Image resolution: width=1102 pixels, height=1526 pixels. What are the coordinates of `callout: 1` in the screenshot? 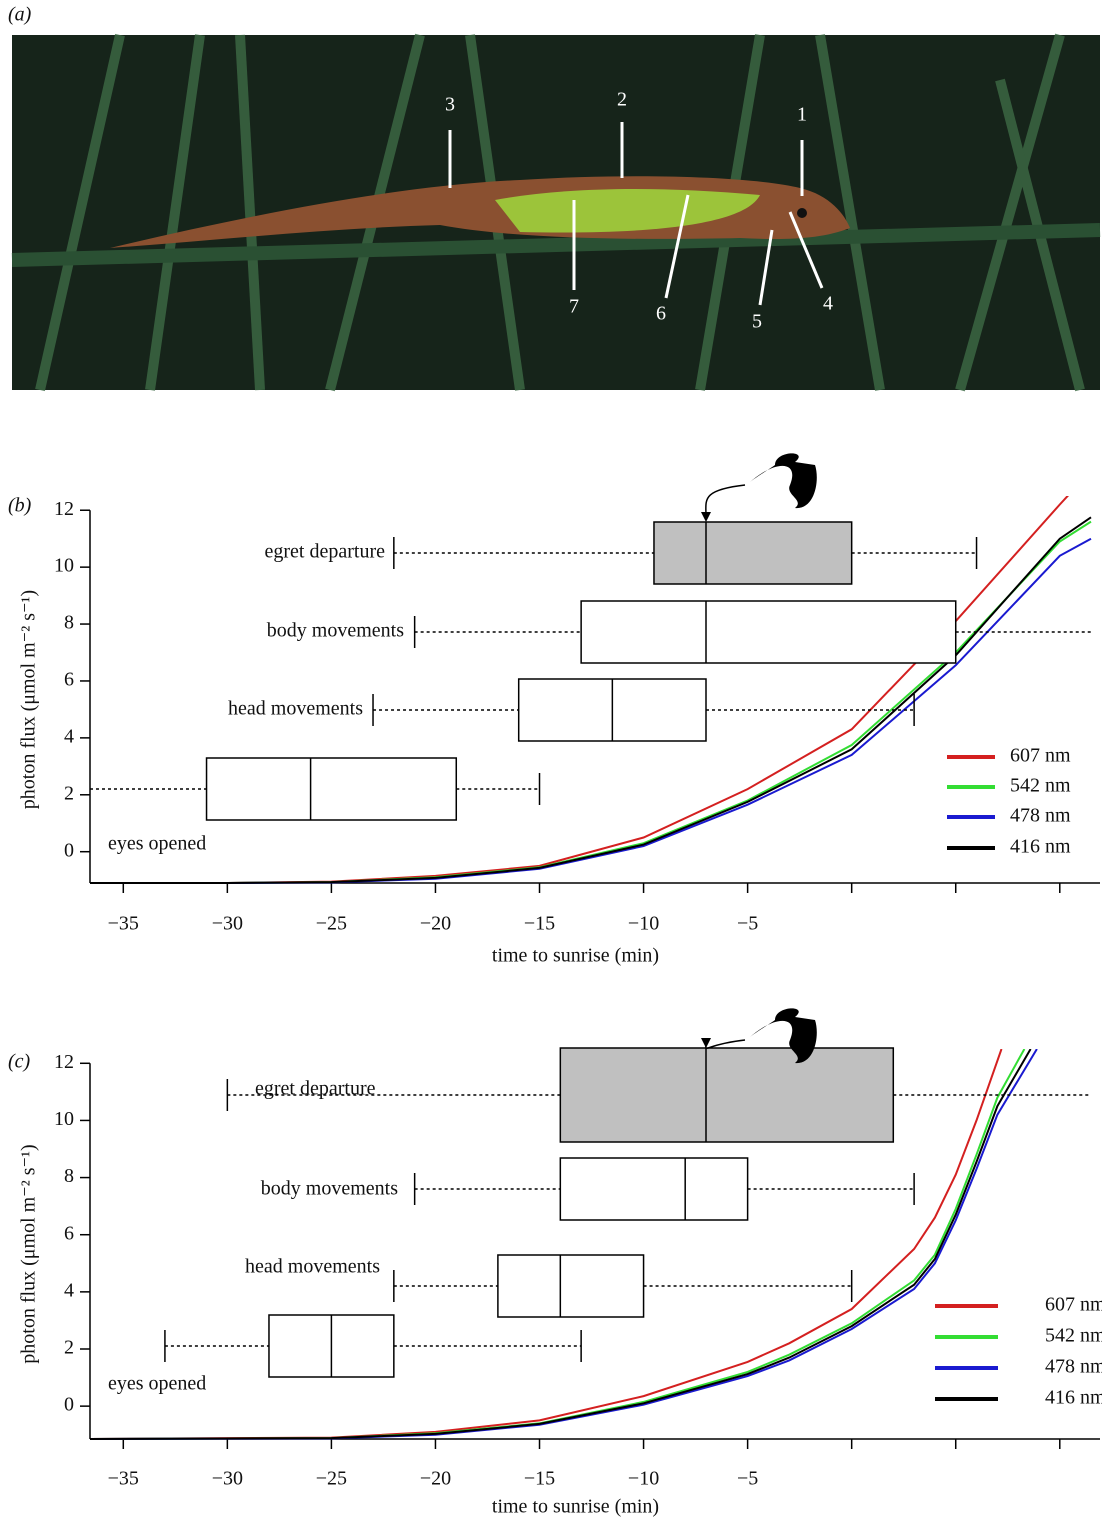 It's located at (802, 115).